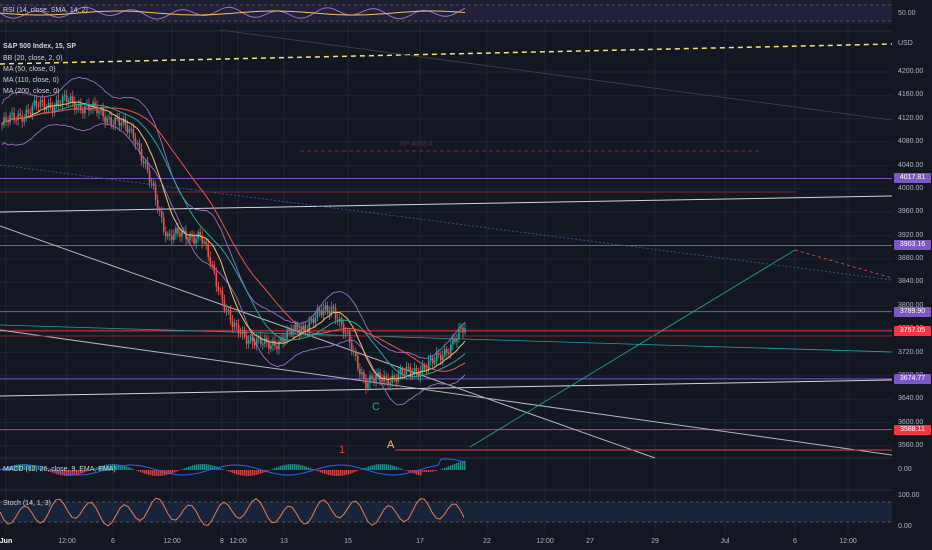 This screenshot has width=932, height=550. Describe the element at coordinates (33, 58) in the screenshot. I see `bb-label: BB (20, close, 2, 0)` at that location.